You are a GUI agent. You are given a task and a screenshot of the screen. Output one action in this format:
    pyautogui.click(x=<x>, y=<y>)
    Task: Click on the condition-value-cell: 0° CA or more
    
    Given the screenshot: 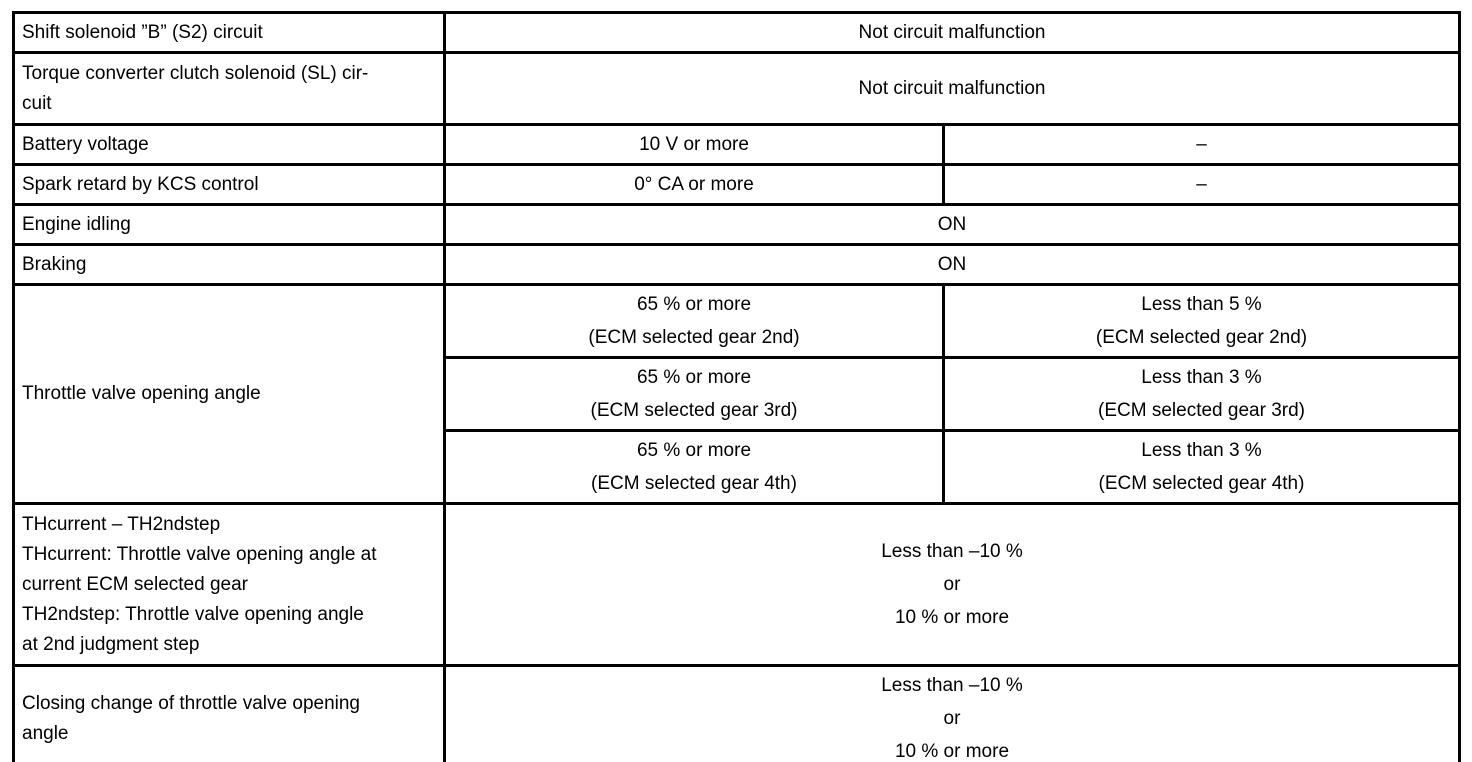 What is the action you would take?
    pyautogui.click(x=694, y=184)
    